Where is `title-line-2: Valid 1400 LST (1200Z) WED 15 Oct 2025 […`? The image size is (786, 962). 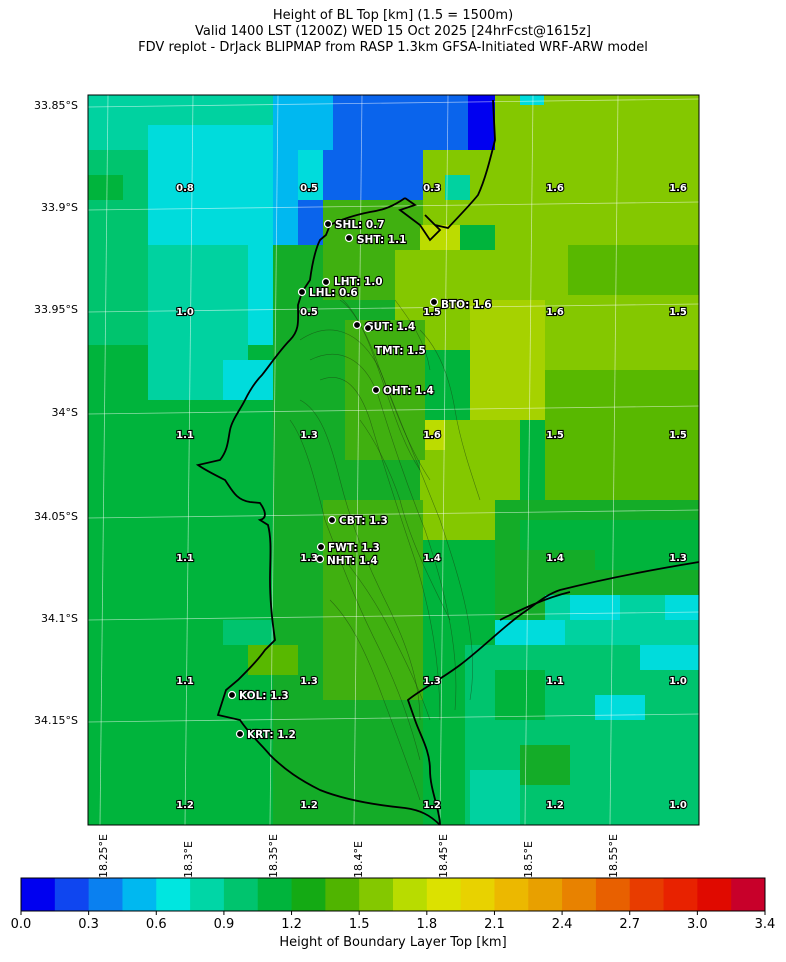
title-line-2: Valid 1400 LST (1200Z) WED 15 Oct 2025 [… is located at coordinates (393, 31).